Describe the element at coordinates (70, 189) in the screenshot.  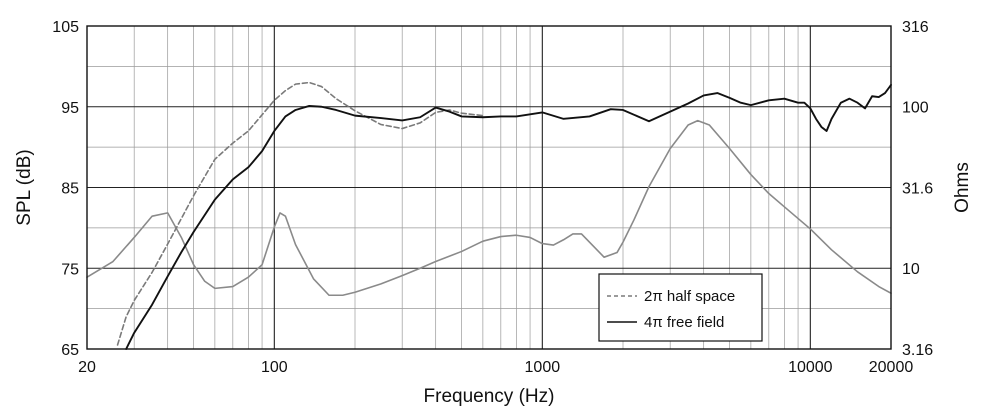
I see `y-tick-label: 85` at that location.